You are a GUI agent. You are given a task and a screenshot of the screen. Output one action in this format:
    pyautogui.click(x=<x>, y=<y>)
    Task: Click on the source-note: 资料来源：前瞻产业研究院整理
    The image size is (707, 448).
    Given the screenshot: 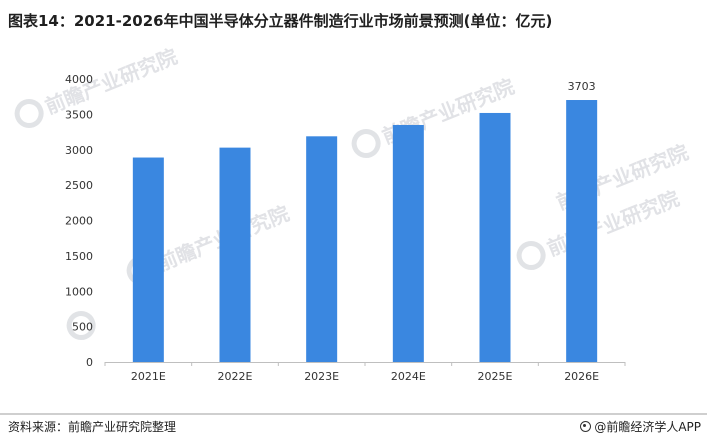 What is the action you would take?
    pyautogui.click(x=92, y=427)
    